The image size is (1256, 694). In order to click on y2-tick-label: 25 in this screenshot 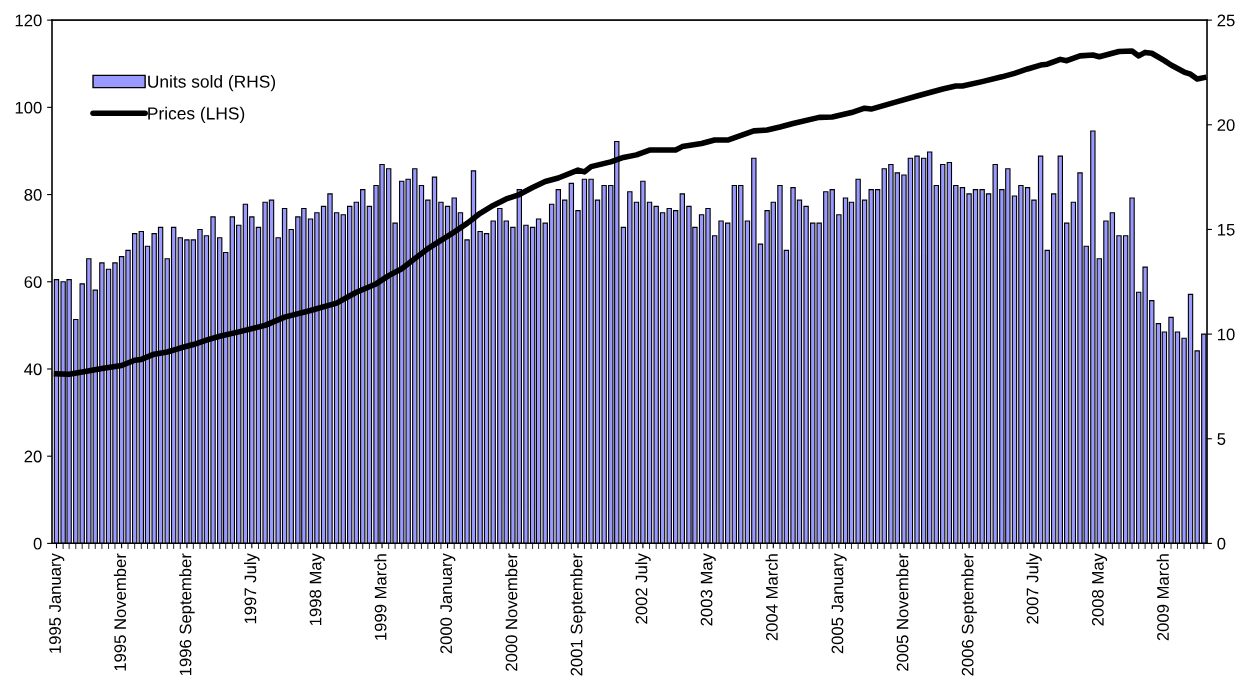, I will do `click(1226, 20)`.